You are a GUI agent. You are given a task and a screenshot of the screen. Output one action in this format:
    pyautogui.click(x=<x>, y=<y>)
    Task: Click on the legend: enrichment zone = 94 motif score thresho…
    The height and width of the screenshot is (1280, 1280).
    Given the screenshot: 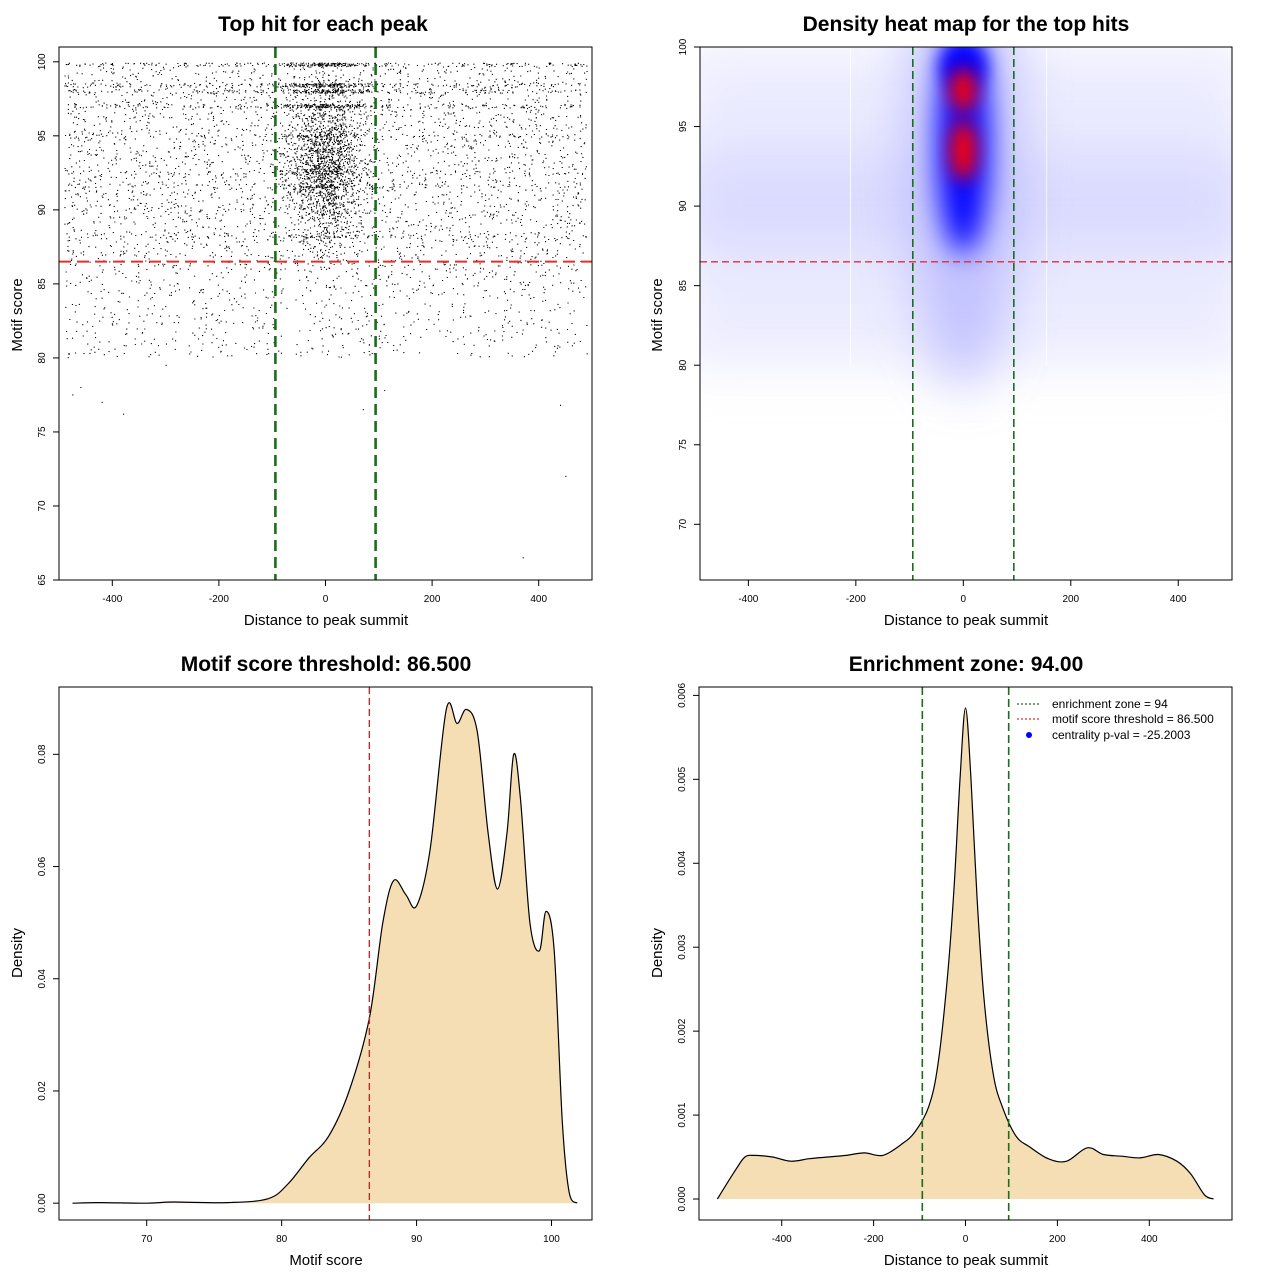 What is the action you would take?
    pyautogui.click(x=1115, y=719)
    